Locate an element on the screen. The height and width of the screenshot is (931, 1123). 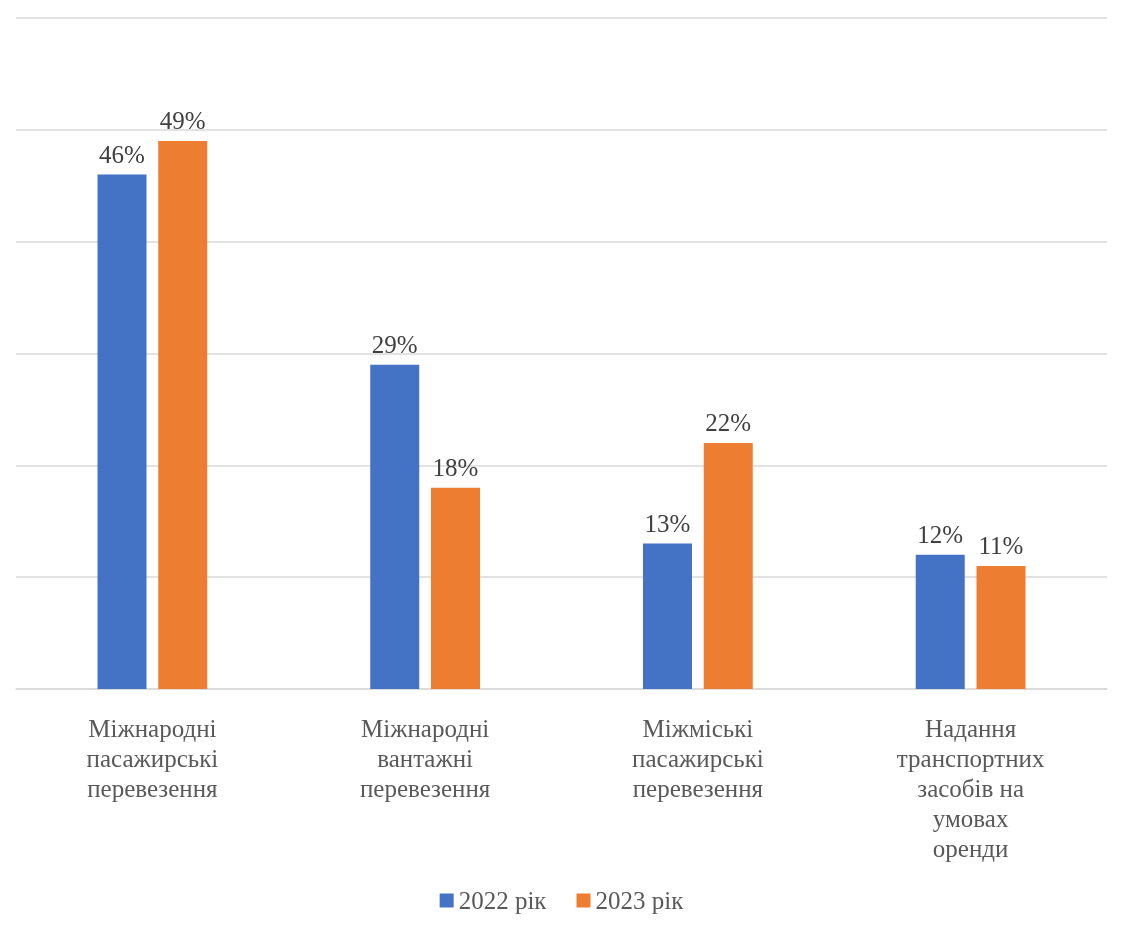
data-label: 29% is located at coordinates (394, 344).